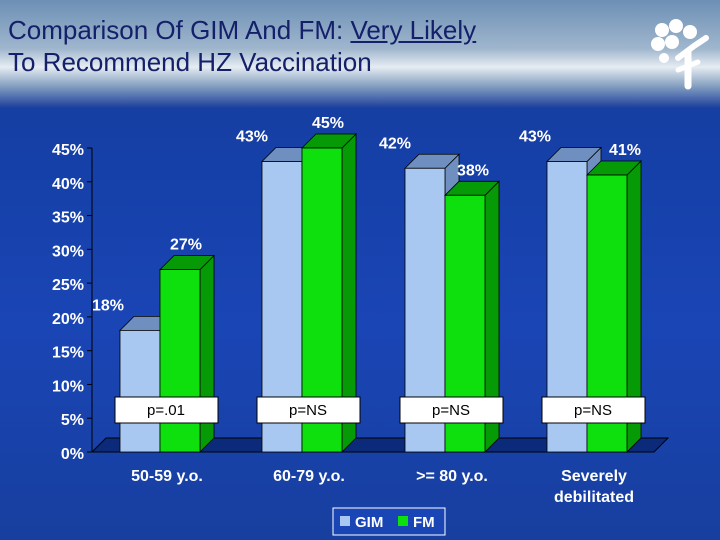 This screenshot has width=720, height=540. Describe the element at coordinates (625, 150) in the screenshot. I see `data-label-fm: 41%` at that location.